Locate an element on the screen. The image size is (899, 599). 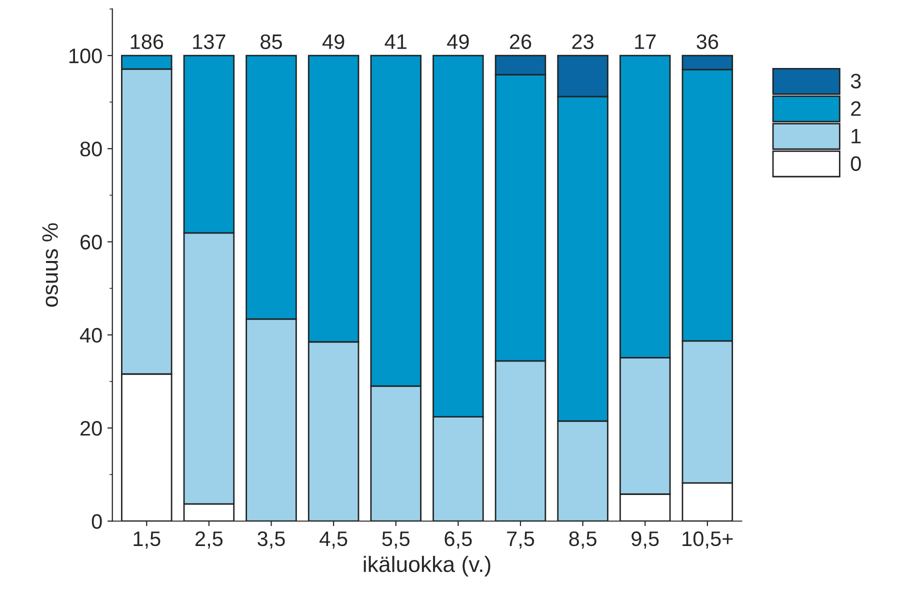
x-tick-label: 9,5 is located at coordinates (645, 540).